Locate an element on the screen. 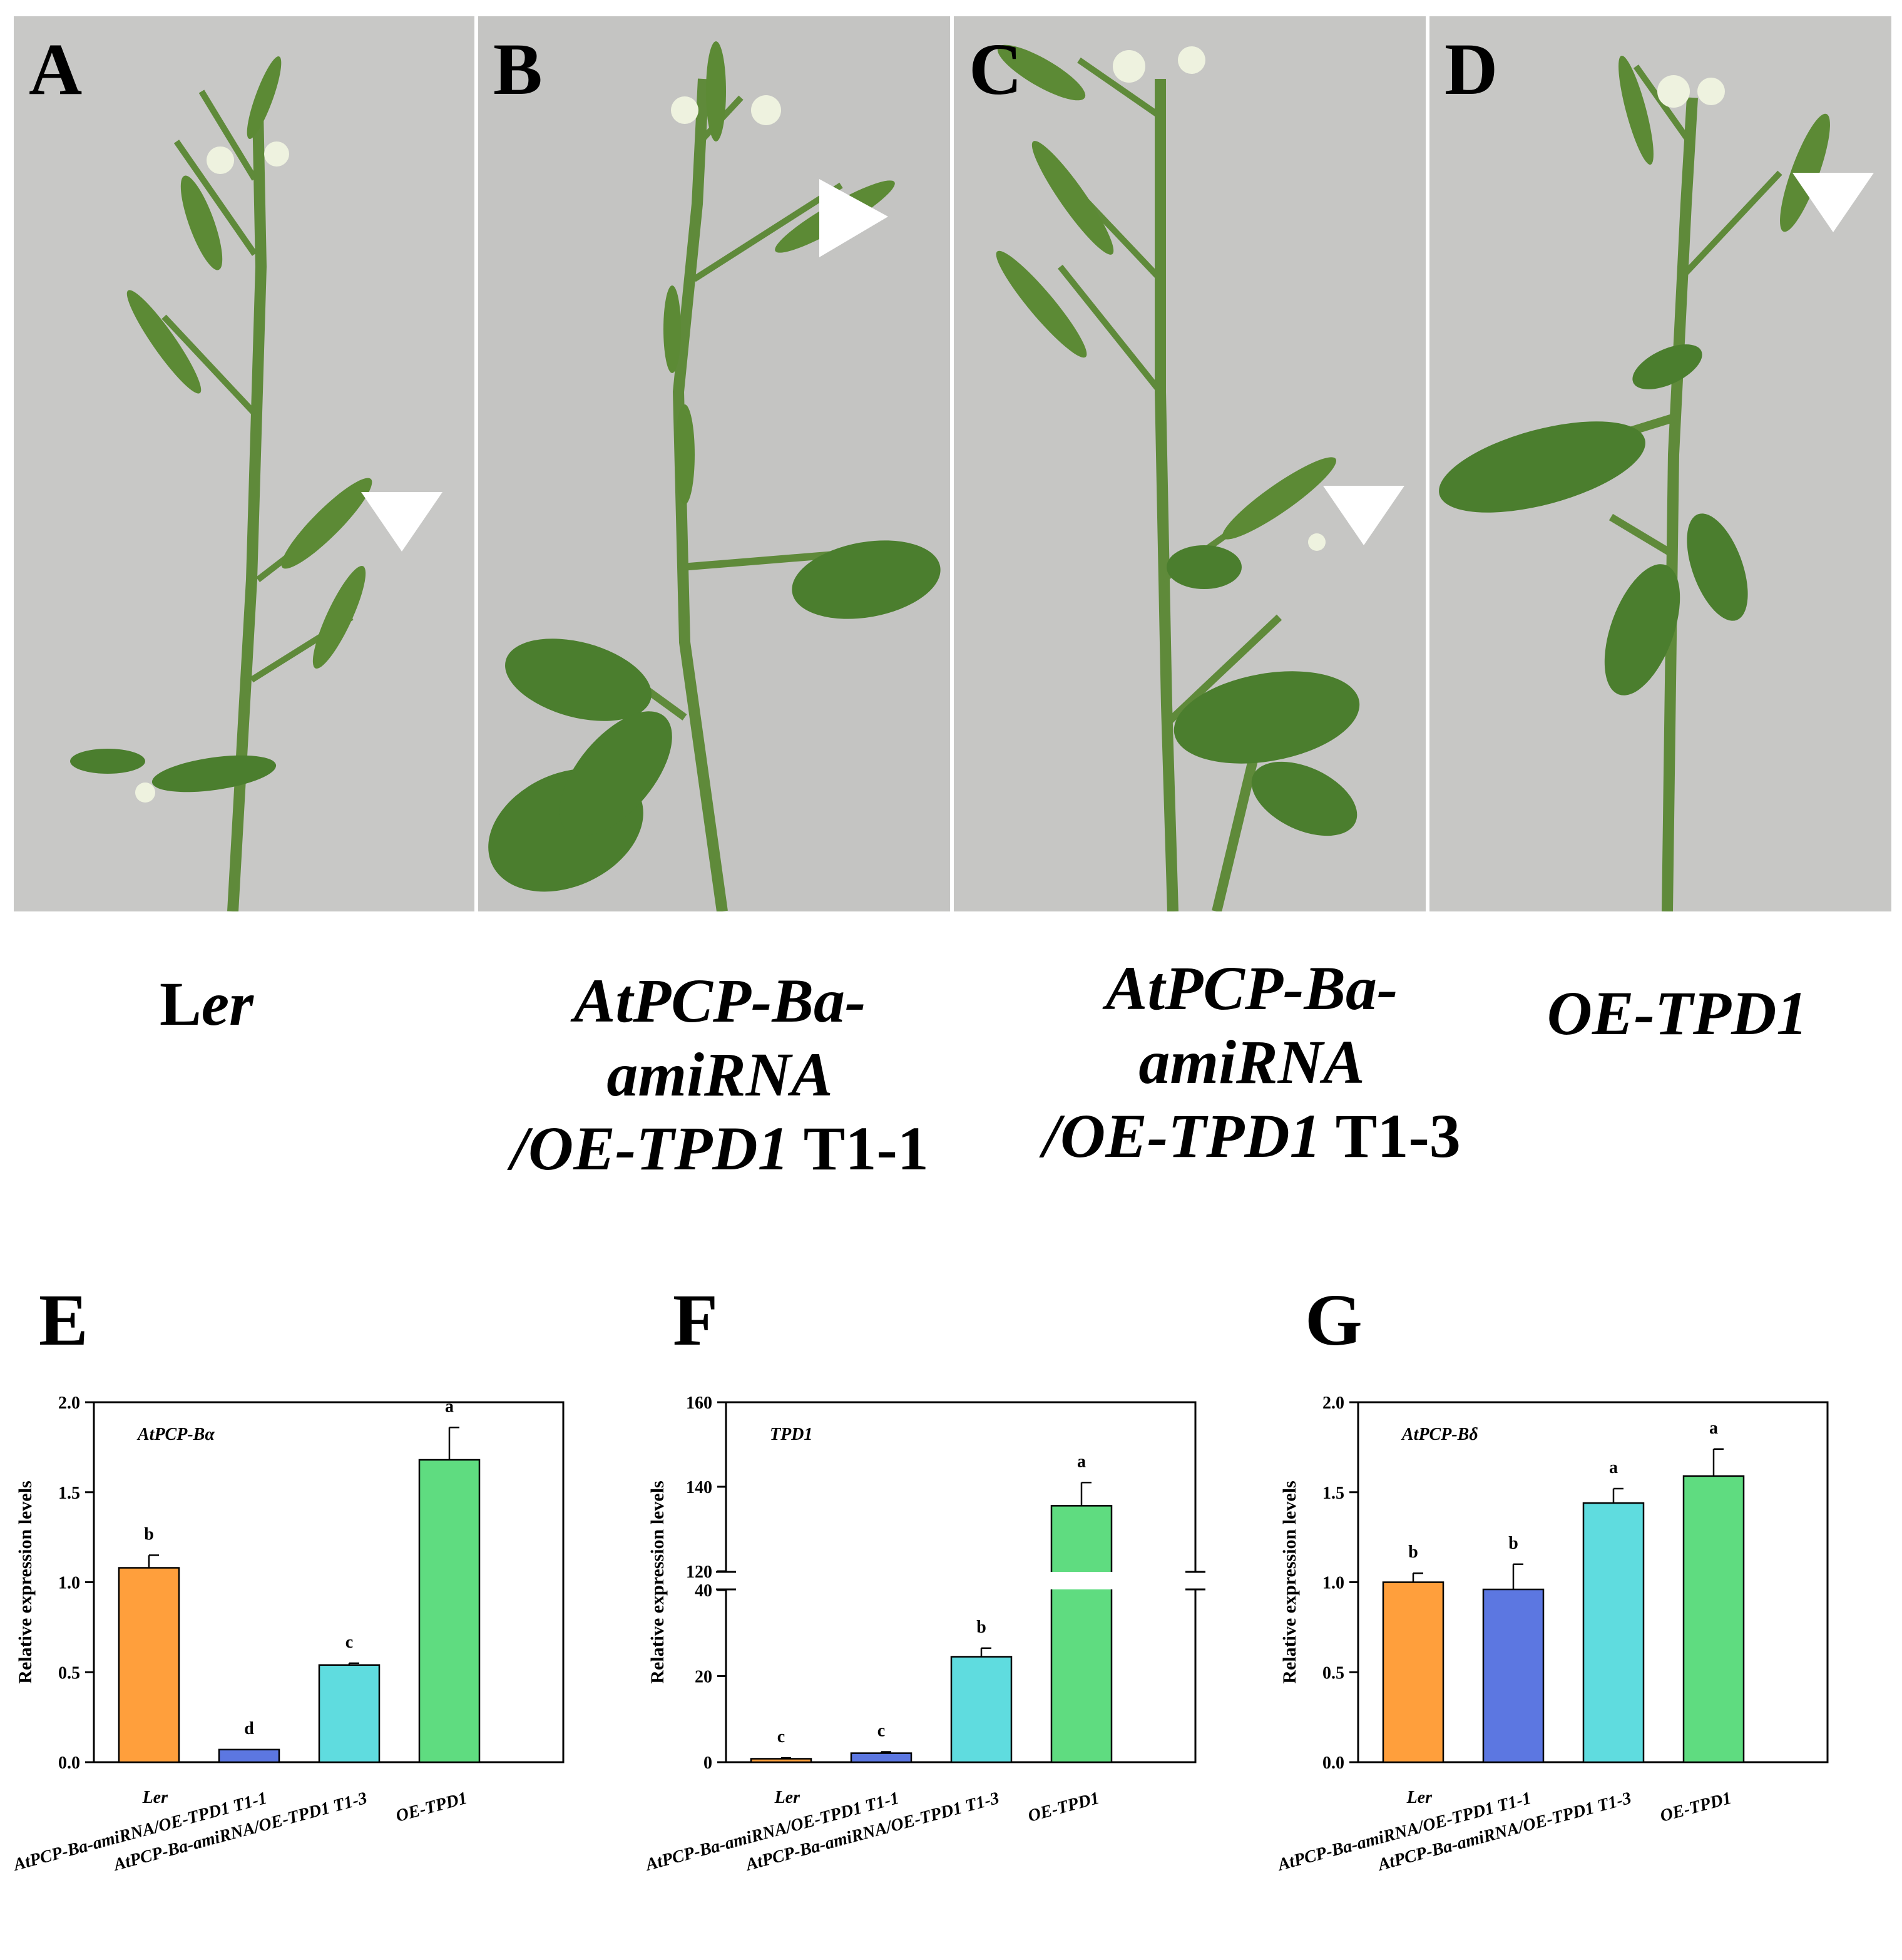  panel-letter-f: F is located at coordinates (696, 1320).